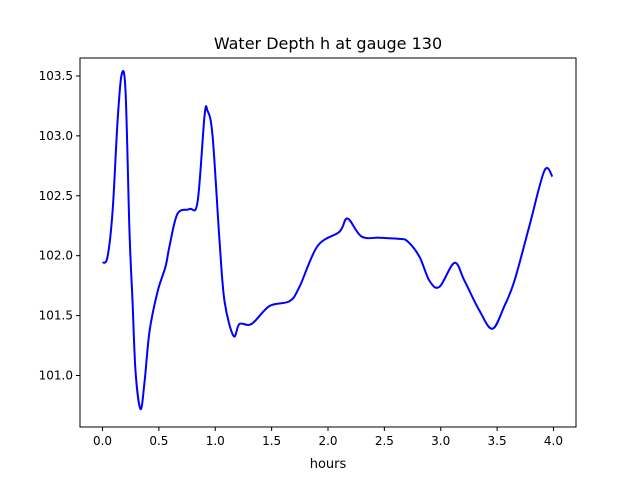 The height and width of the screenshot is (484, 640). Describe the element at coordinates (497, 441) in the screenshot. I see `x-tick-label: 3.5` at that location.